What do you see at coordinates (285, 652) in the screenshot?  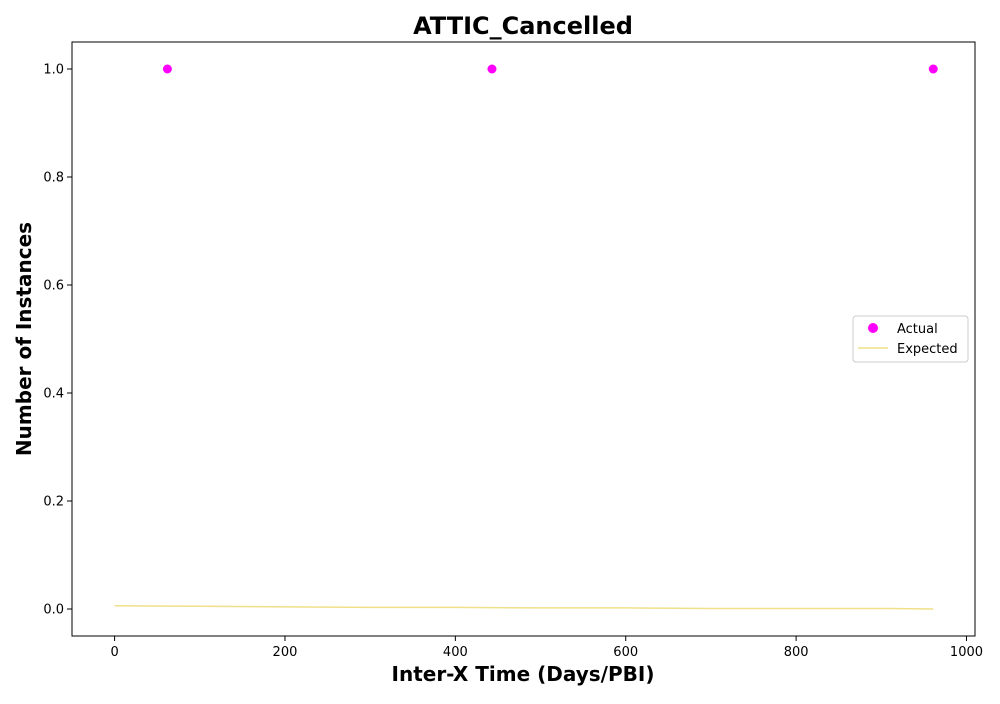 I see `x-tick-label: 200` at bounding box center [285, 652].